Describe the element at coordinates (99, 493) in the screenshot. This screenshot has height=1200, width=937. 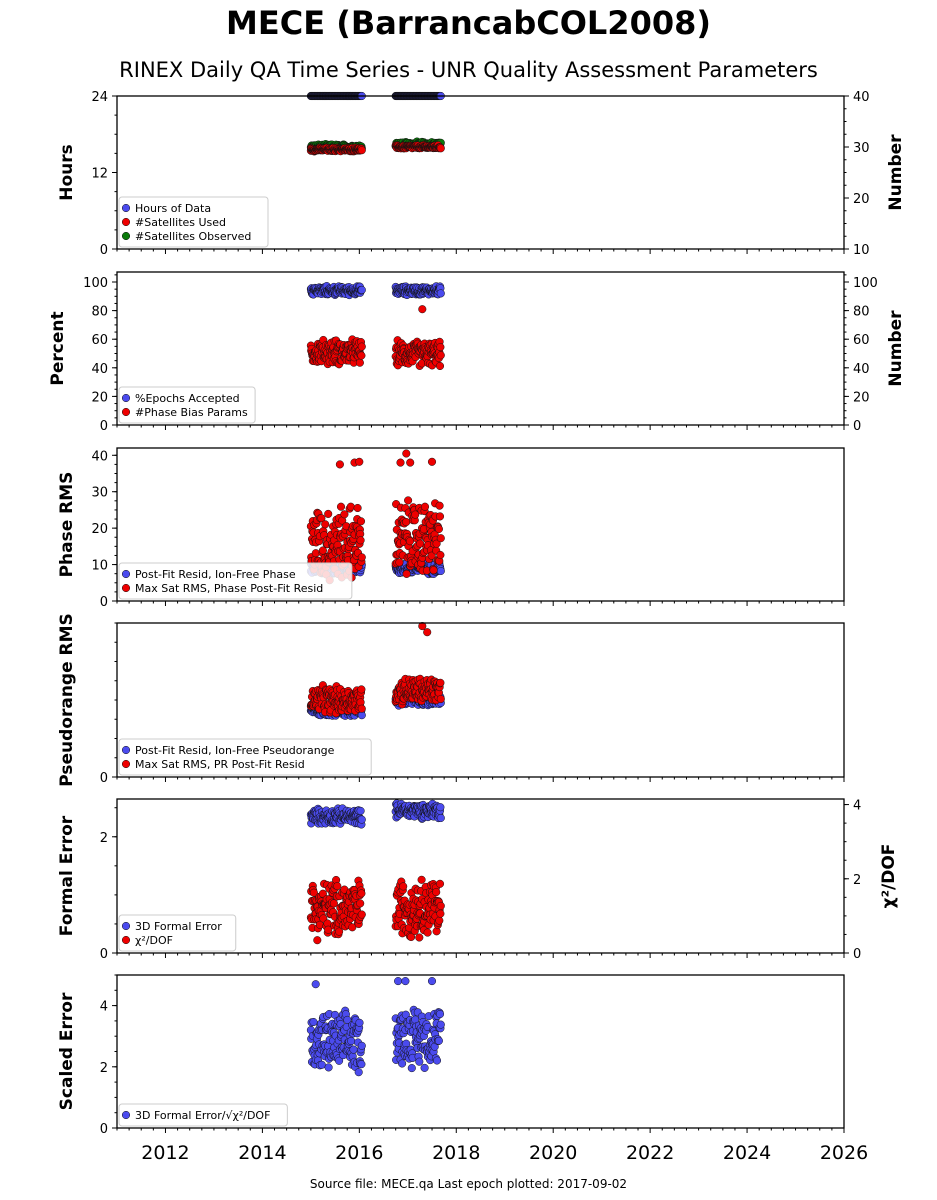
I see `y-tick-label: 30` at that location.